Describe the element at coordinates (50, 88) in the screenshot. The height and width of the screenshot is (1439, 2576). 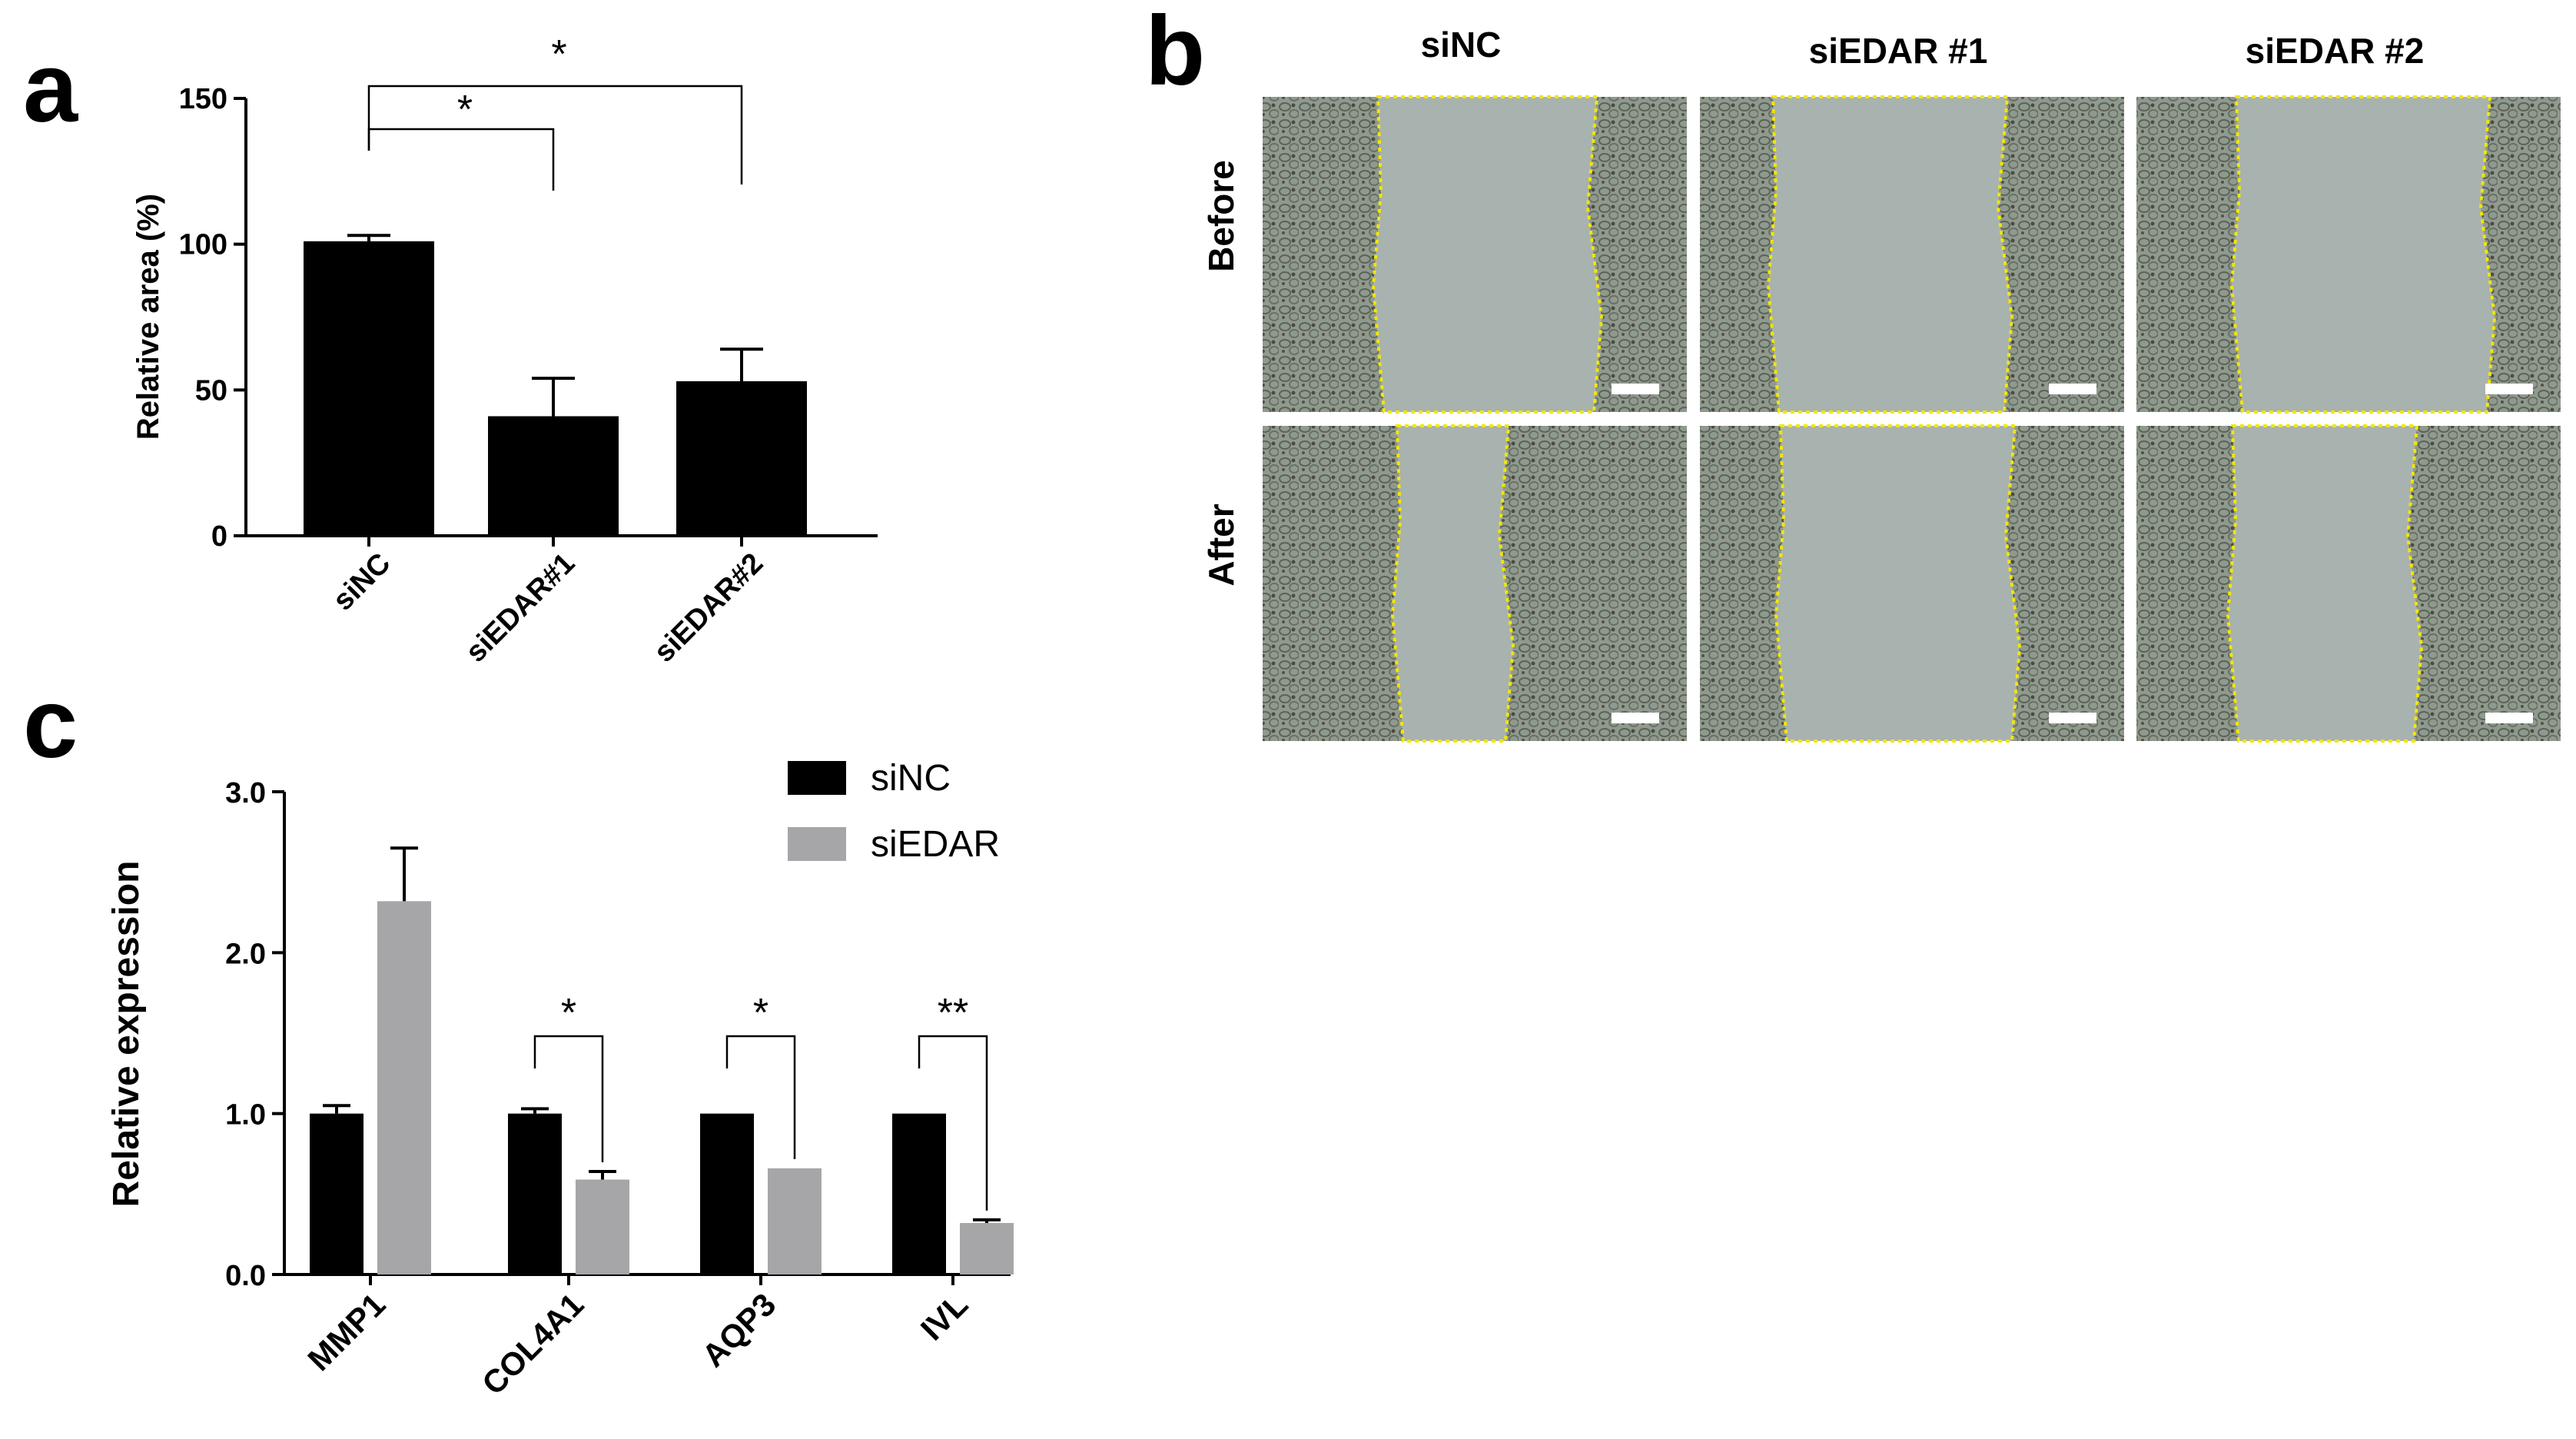
I see `panel-letter-a: a` at that location.